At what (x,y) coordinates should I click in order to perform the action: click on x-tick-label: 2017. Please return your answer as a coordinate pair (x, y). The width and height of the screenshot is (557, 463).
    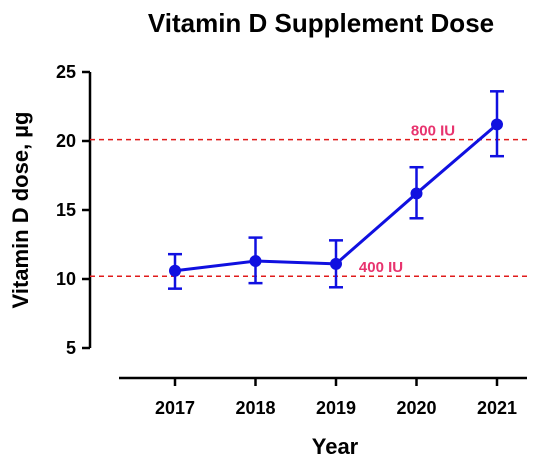
    Looking at the image, I should click on (175, 408).